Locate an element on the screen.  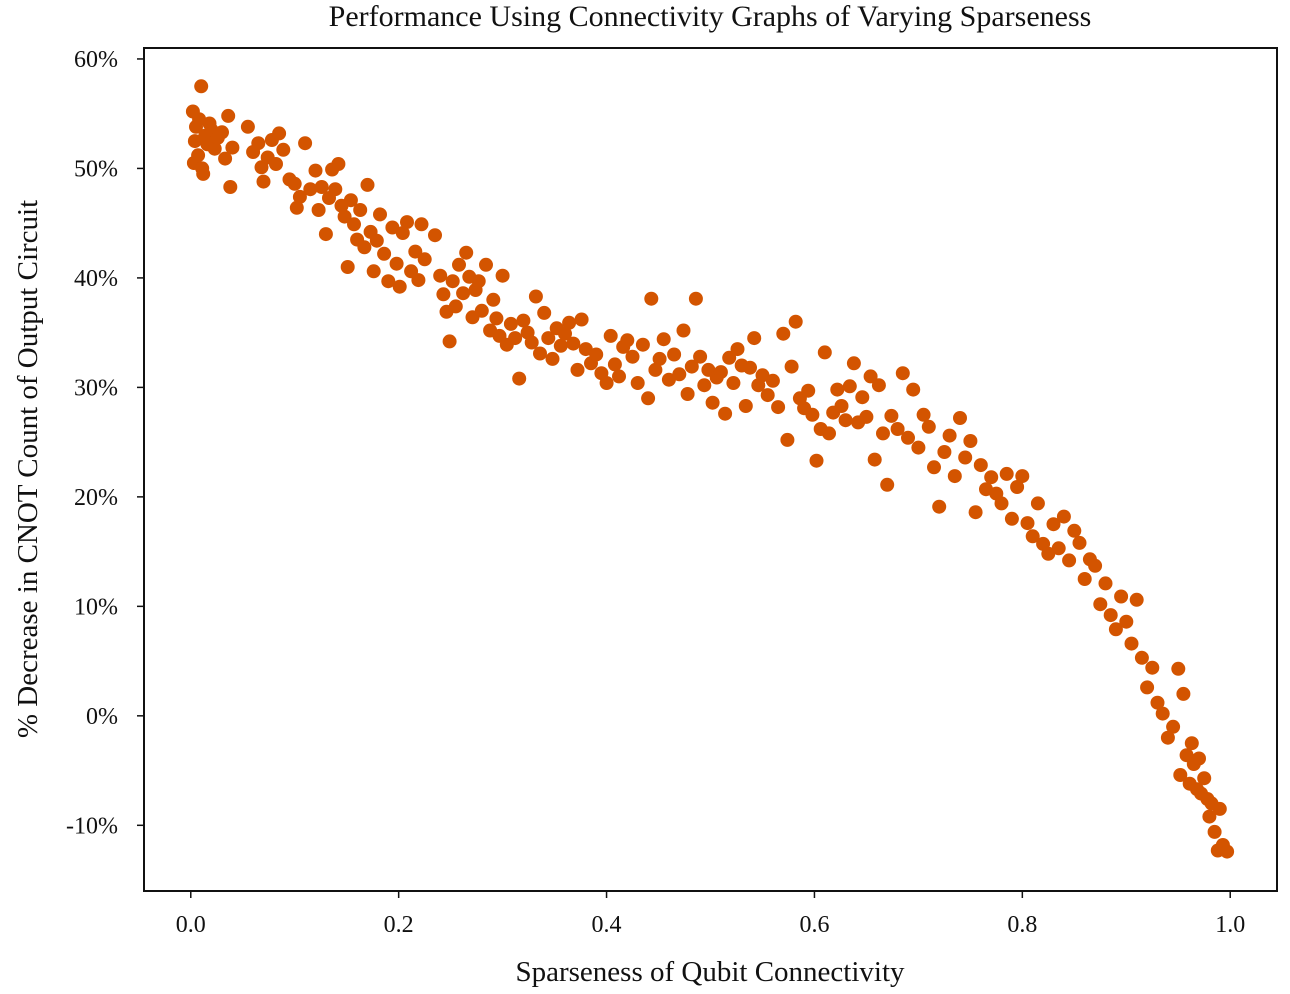
y-tick-label: 60% is located at coordinates (96, 60).